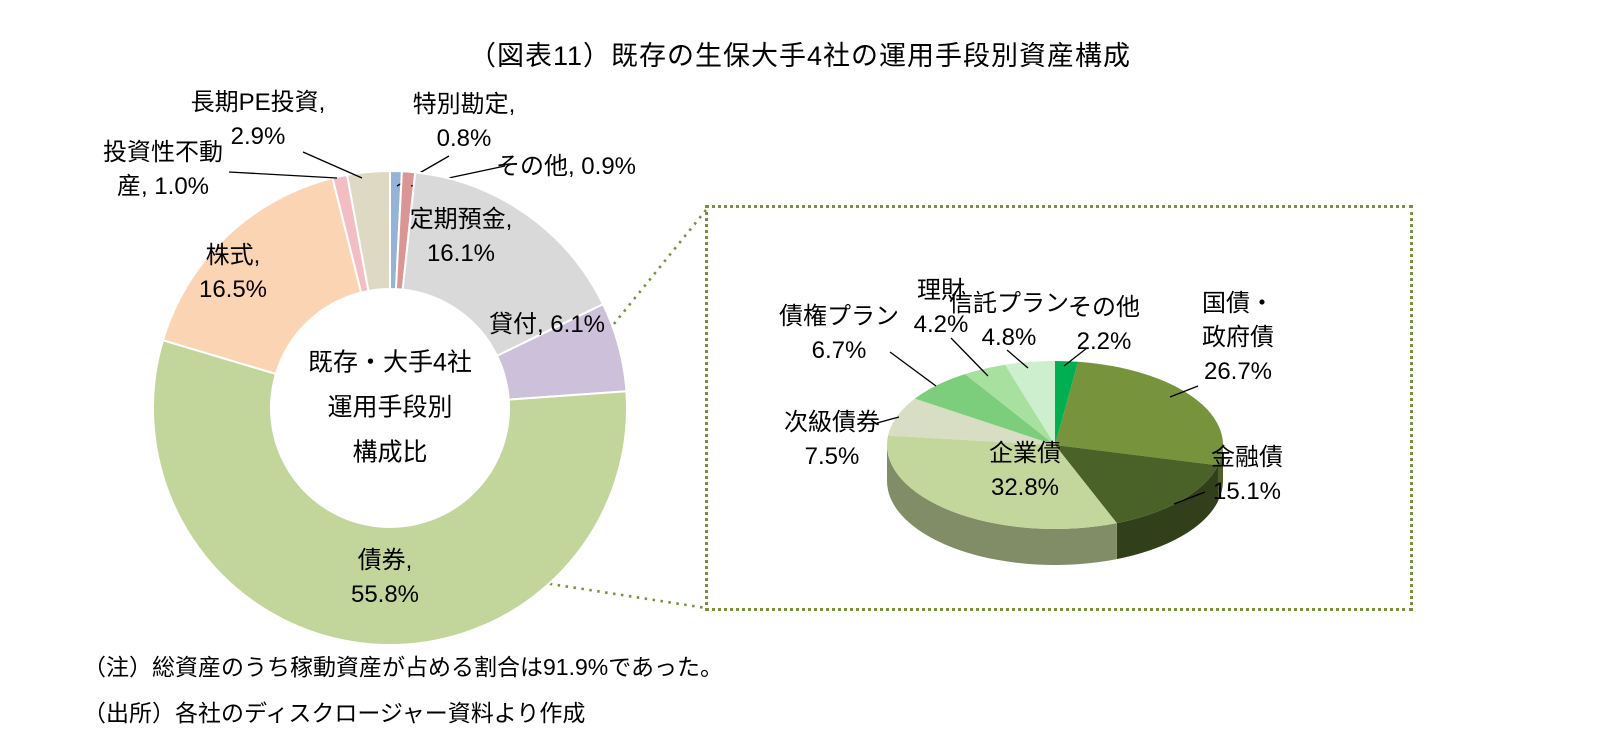  I want to click on source-line: （出所）各社のディスクロージャー資料より作成, so click(334, 713).